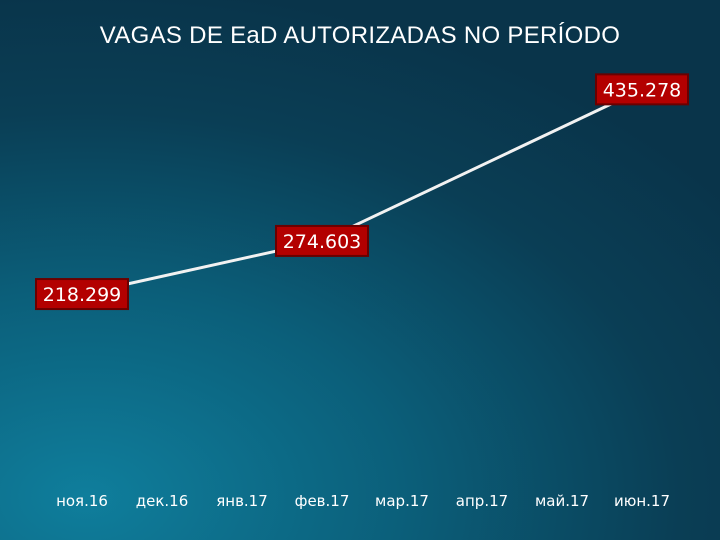 This screenshot has width=720, height=540. What do you see at coordinates (162, 501) in the screenshot?
I see `x-tick-label: дек.16` at bounding box center [162, 501].